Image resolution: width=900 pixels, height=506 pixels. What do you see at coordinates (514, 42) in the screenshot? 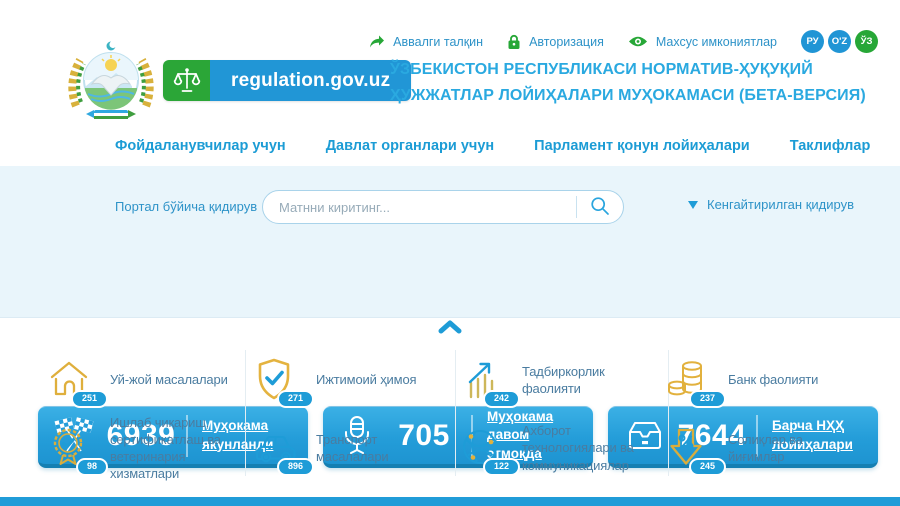
I see `lock-icon` at bounding box center [514, 42].